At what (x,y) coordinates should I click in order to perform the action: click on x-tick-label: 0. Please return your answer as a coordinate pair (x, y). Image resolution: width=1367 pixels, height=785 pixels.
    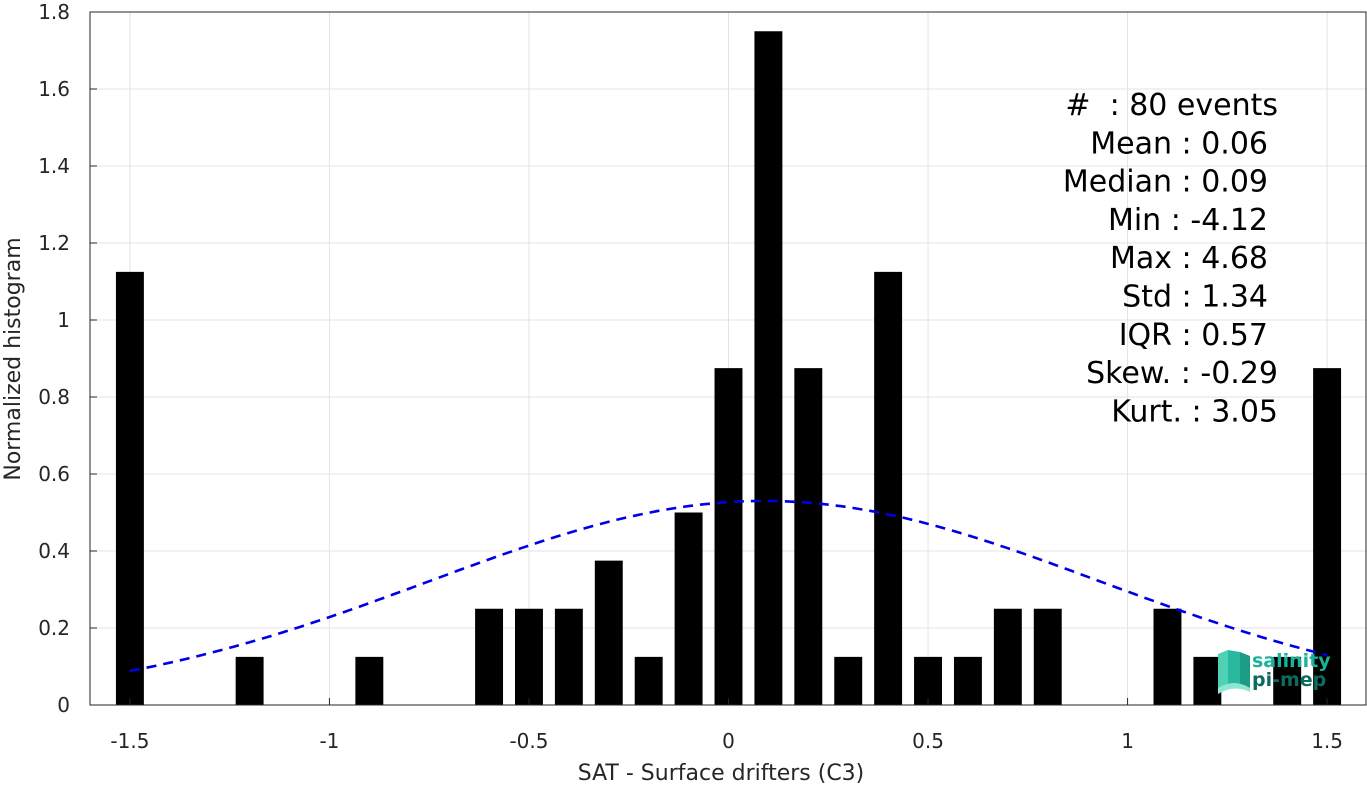
    Looking at the image, I should click on (728, 741).